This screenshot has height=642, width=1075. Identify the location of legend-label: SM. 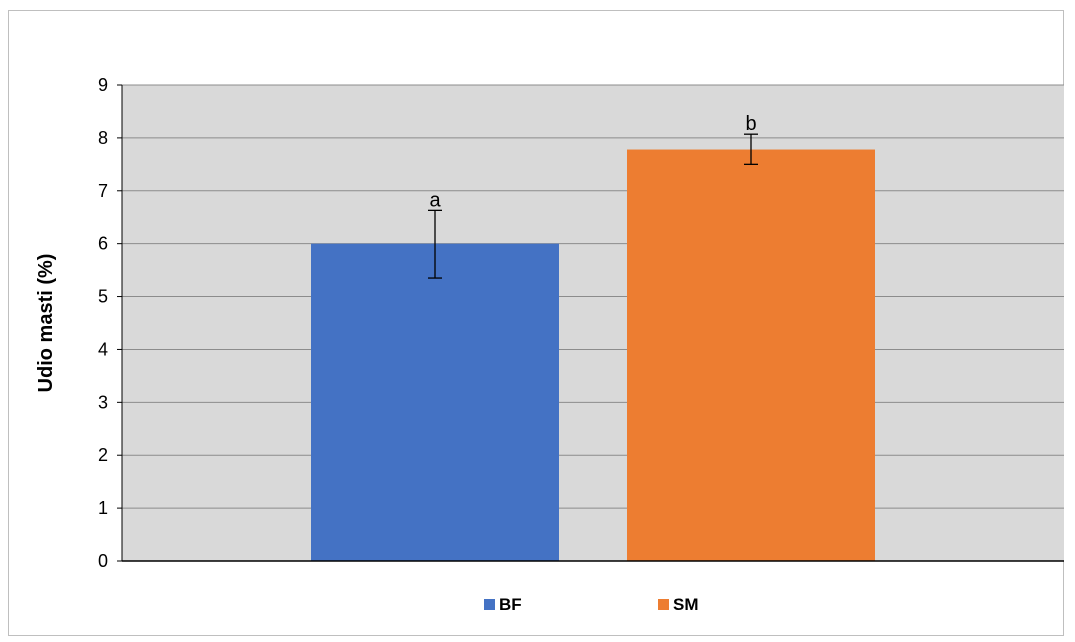
(686, 604).